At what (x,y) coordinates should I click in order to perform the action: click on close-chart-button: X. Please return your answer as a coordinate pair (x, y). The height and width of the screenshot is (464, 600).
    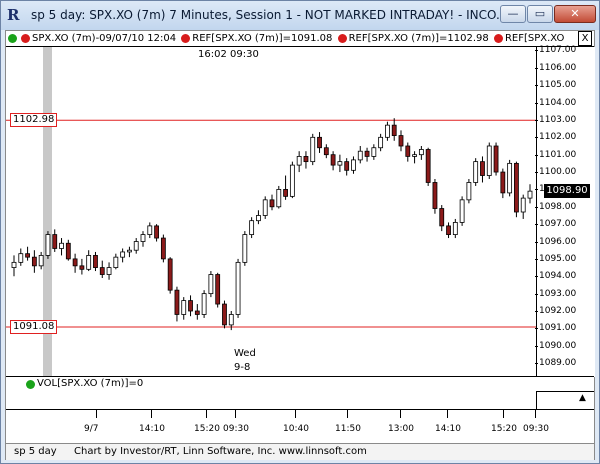
    Looking at the image, I should click on (585, 38).